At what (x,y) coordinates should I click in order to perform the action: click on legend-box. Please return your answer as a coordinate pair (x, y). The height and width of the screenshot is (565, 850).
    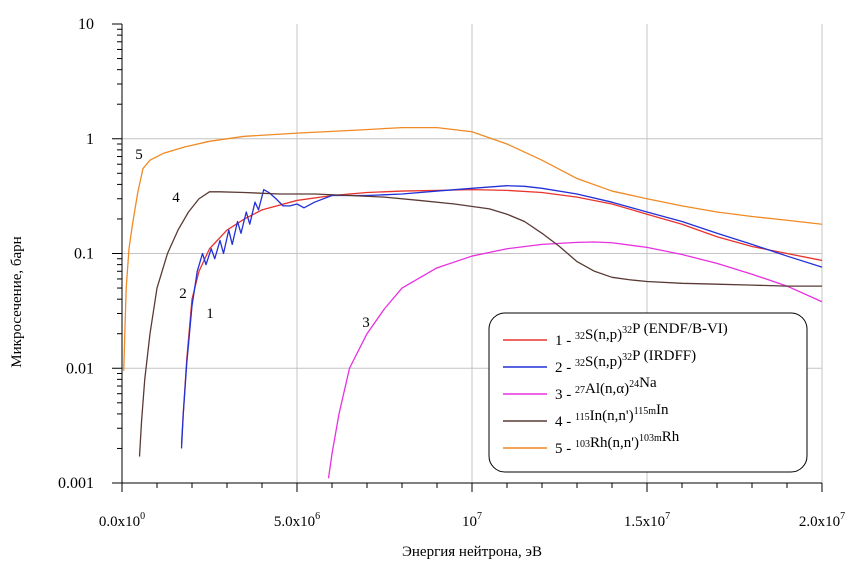
    Looking at the image, I should click on (648, 392).